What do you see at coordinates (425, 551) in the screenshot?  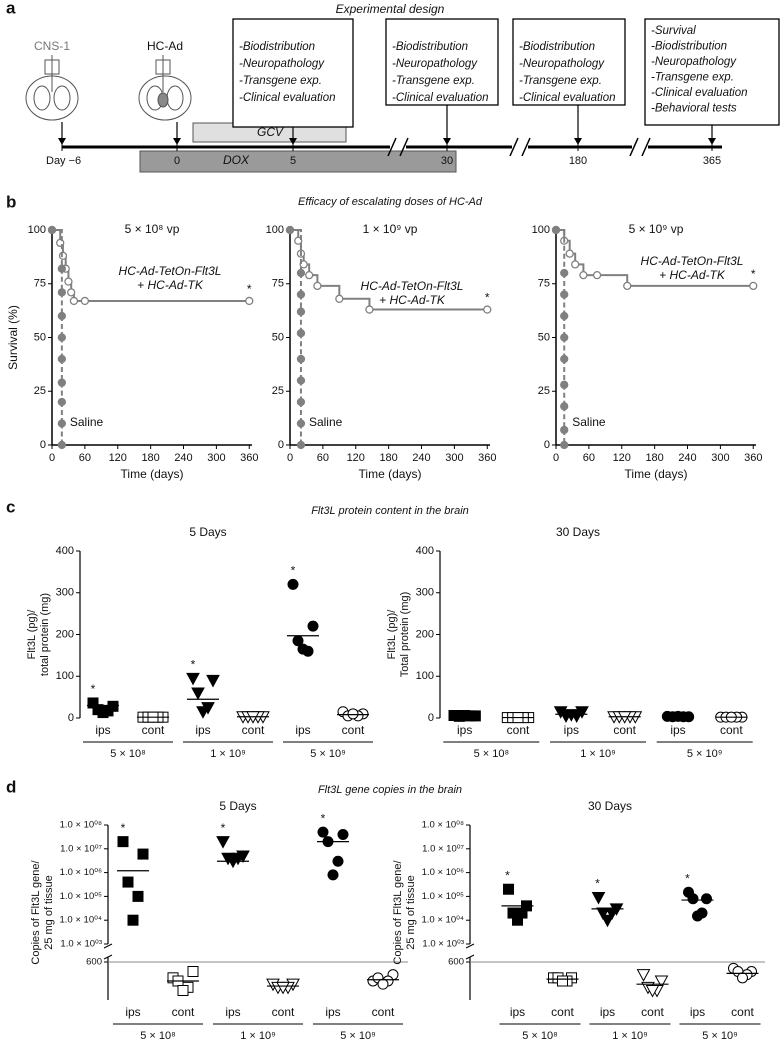 I see `y-tick-label: 400` at bounding box center [425, 551].